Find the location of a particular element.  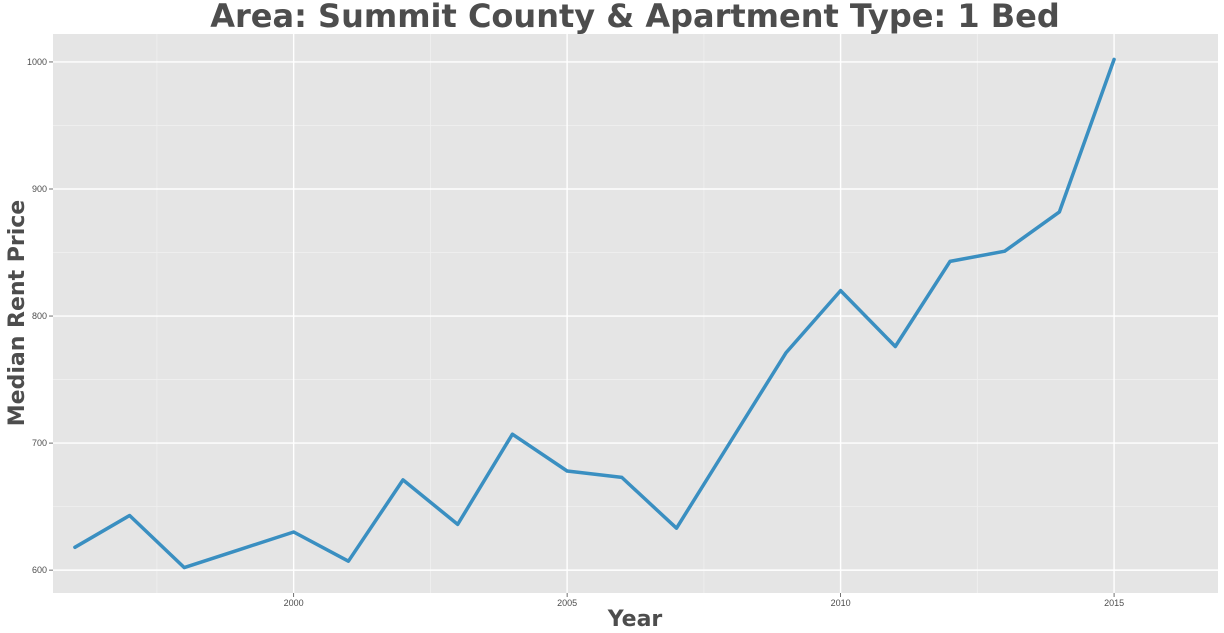

x-axis-ticks: 2000 2005 2010 2015 is located at coordinates (704, 600).